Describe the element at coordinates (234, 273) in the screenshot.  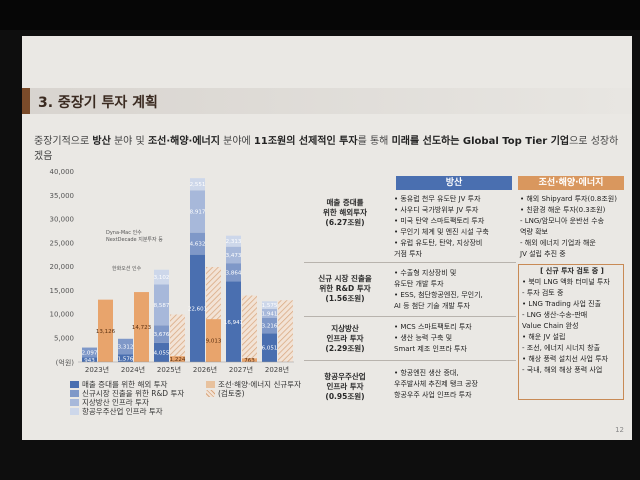
I see `bar-value-label: 3,864` at that location.